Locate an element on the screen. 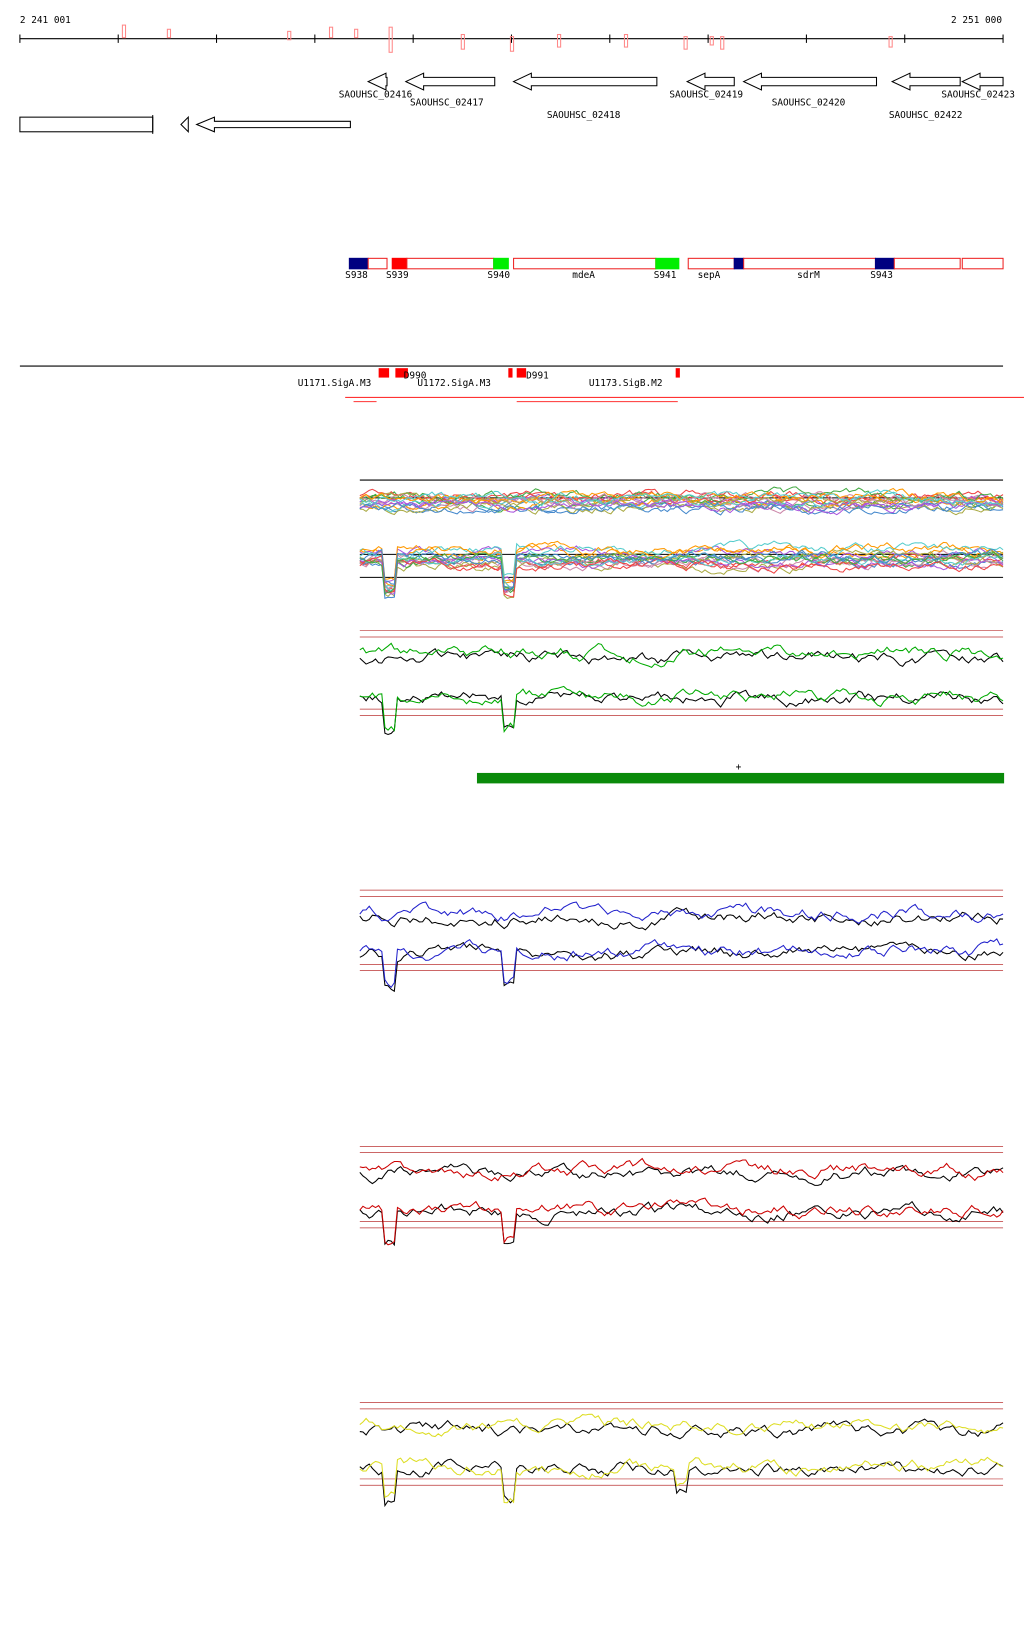 The height and width of the screenshot is (1640, 1024). start-coordinate: 2 241 001 is located at coordinates (45, 20).